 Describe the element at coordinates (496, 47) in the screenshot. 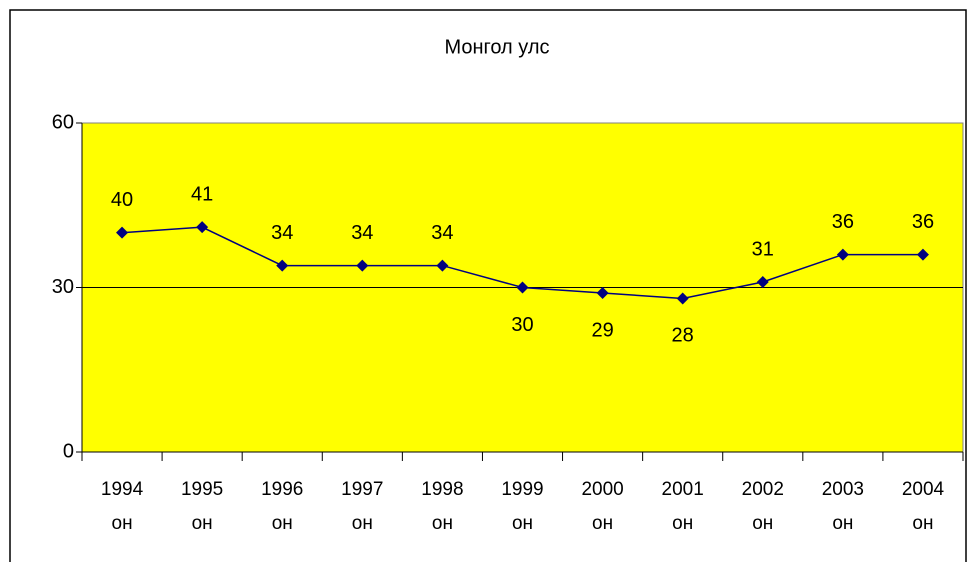

I see `chart-title: Монгол улс` at that location.